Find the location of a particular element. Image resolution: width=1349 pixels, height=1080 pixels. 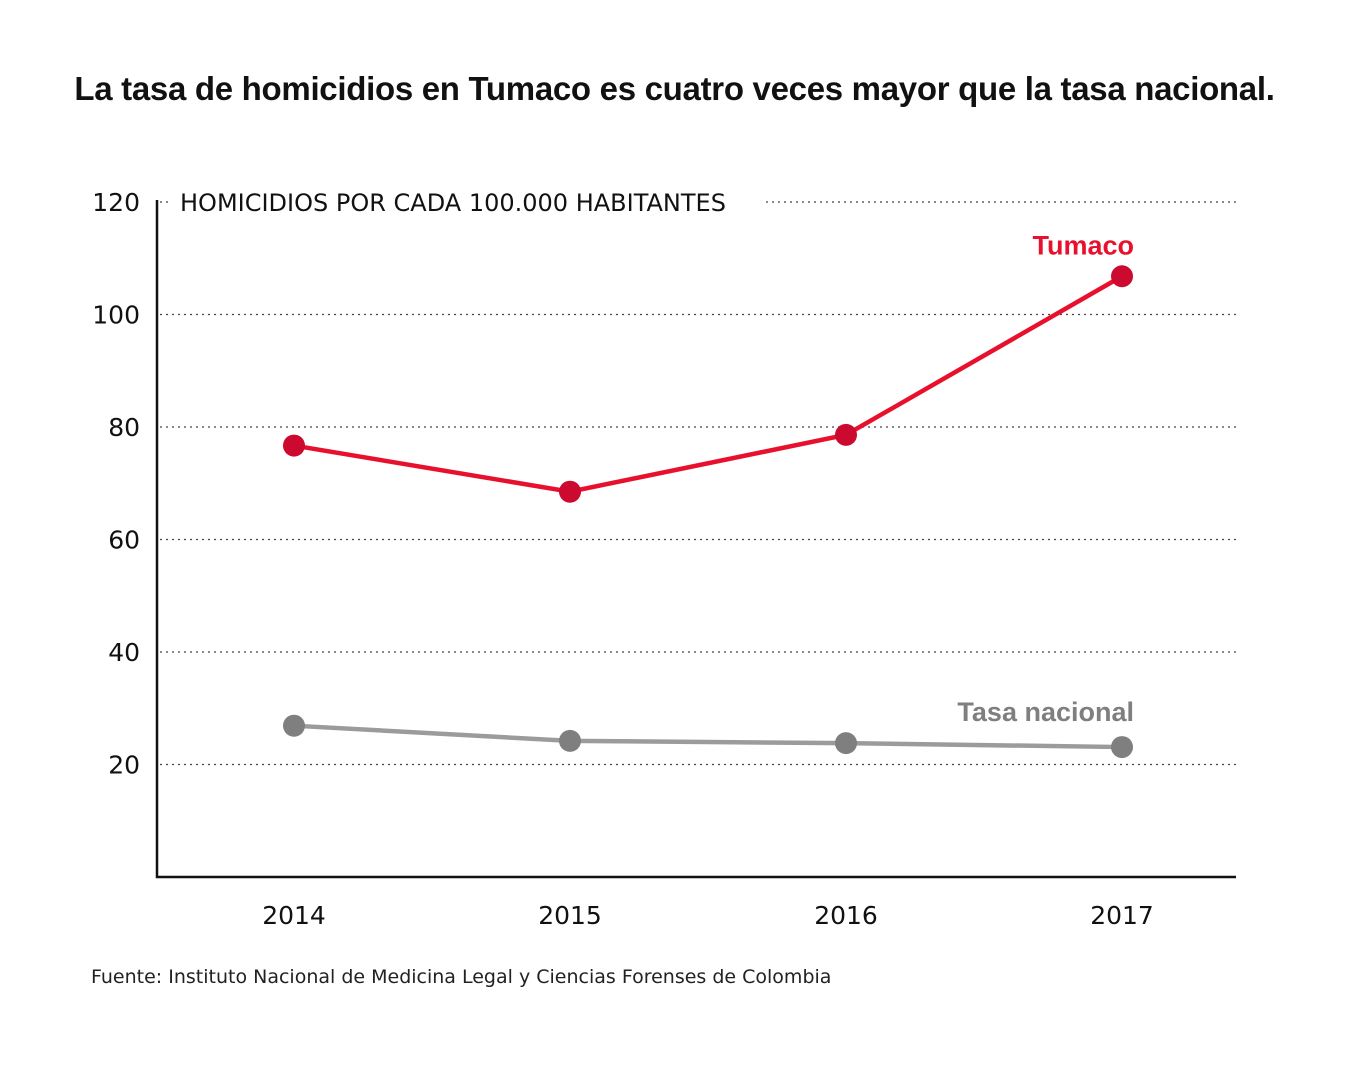

y-tick-label: 20 is located at coordinates (124, 765).